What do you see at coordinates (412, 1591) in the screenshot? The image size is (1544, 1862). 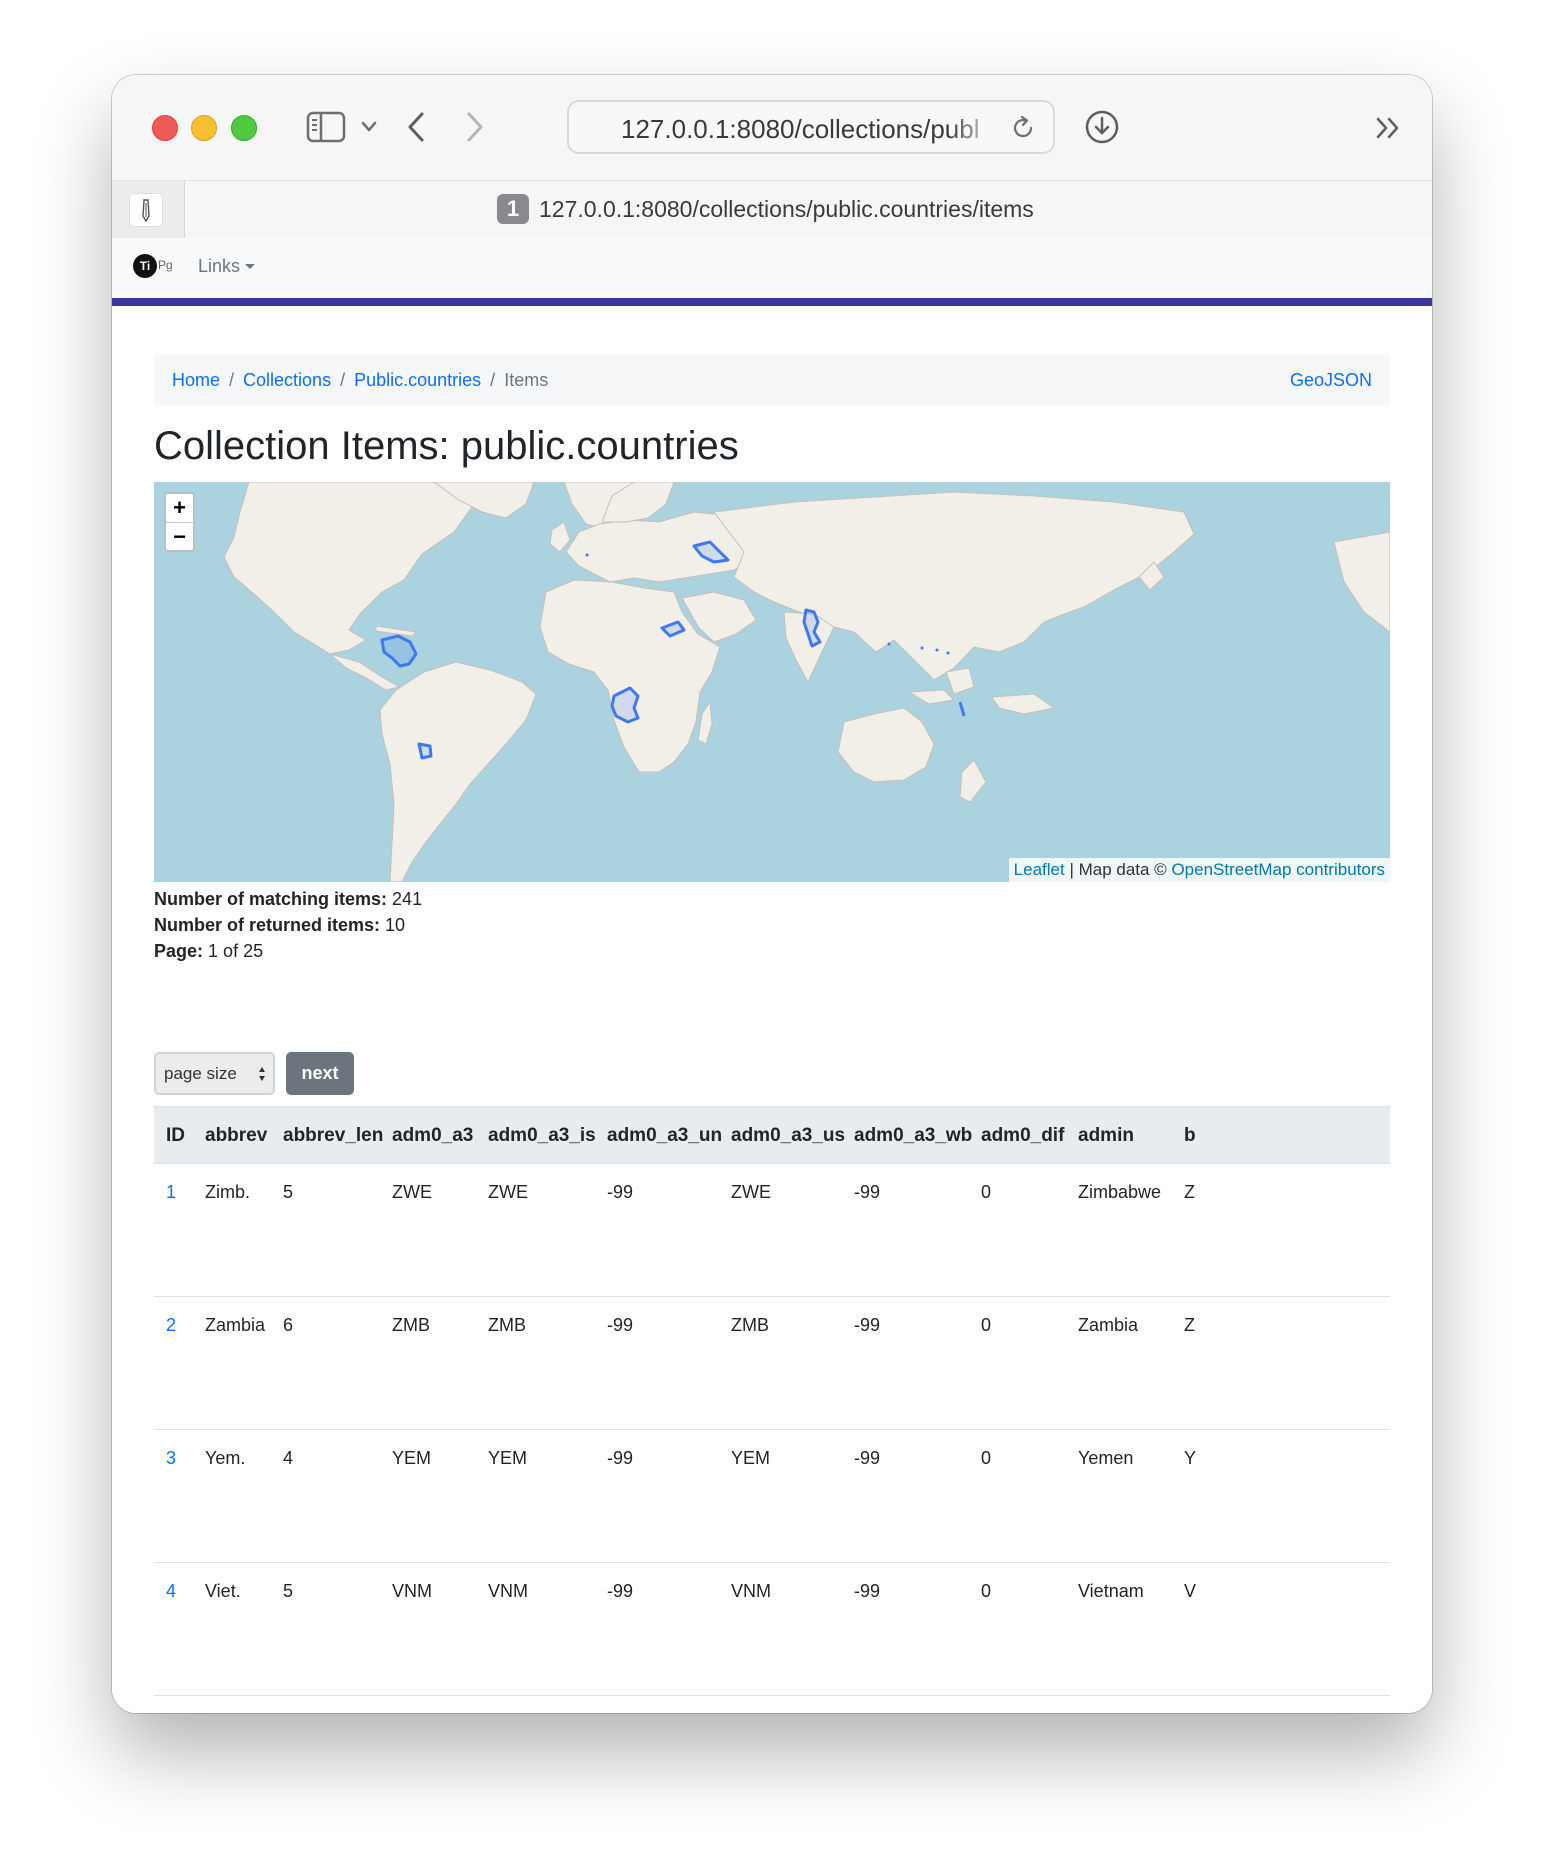 I see `cell-adm0-a3: VNM` at bounding box center [412, 1591].